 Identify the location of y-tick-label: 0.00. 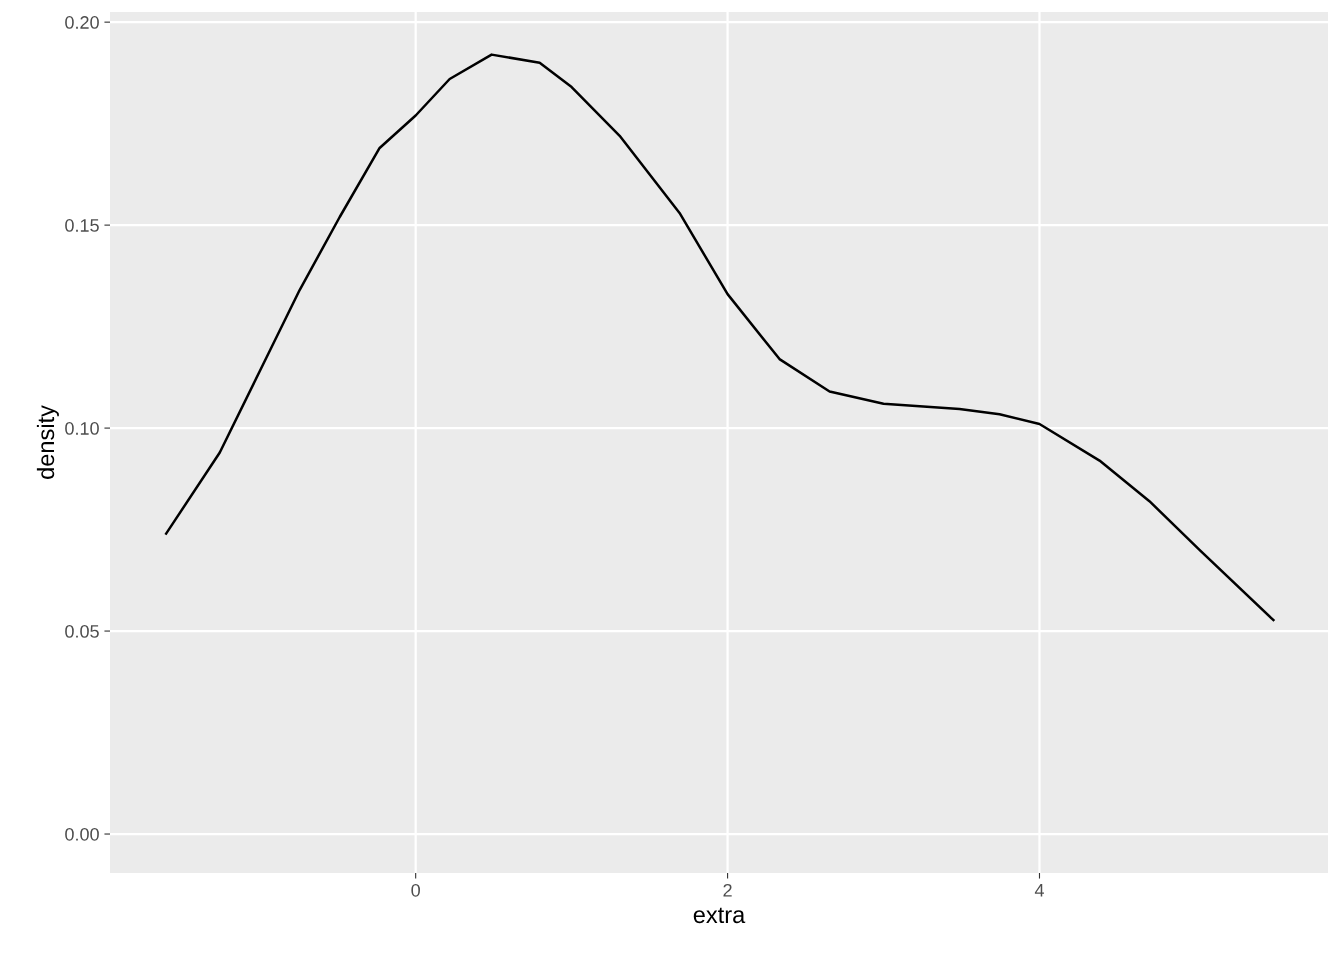
(82, 834).